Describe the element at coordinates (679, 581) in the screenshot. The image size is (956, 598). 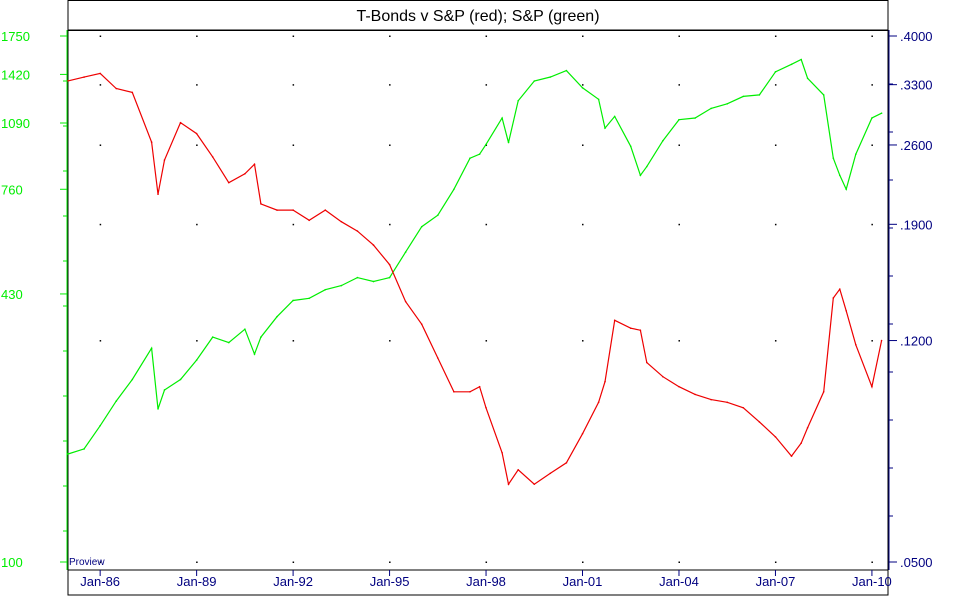
I see `x-tick-label: Jan-04` at that location.